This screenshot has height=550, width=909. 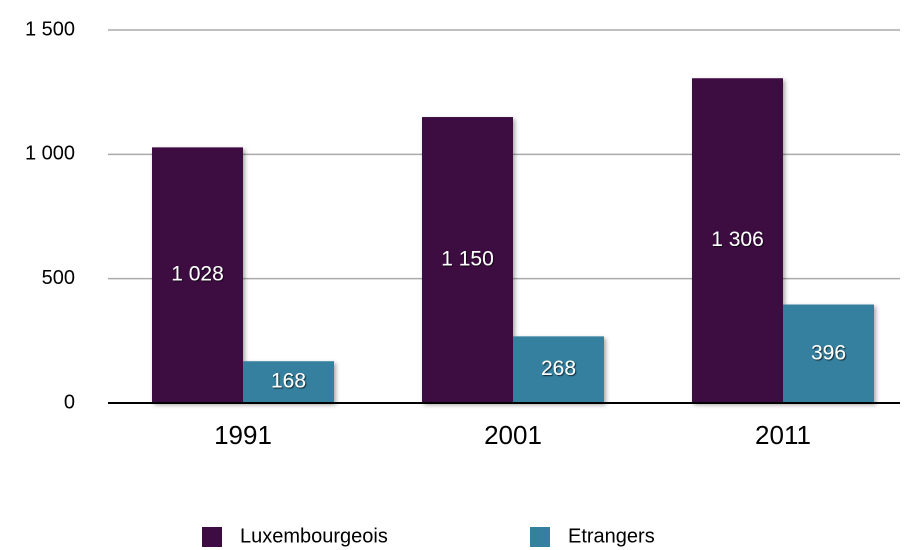 I want to click on y-tick-label: 500, so click(x=58, y=278).